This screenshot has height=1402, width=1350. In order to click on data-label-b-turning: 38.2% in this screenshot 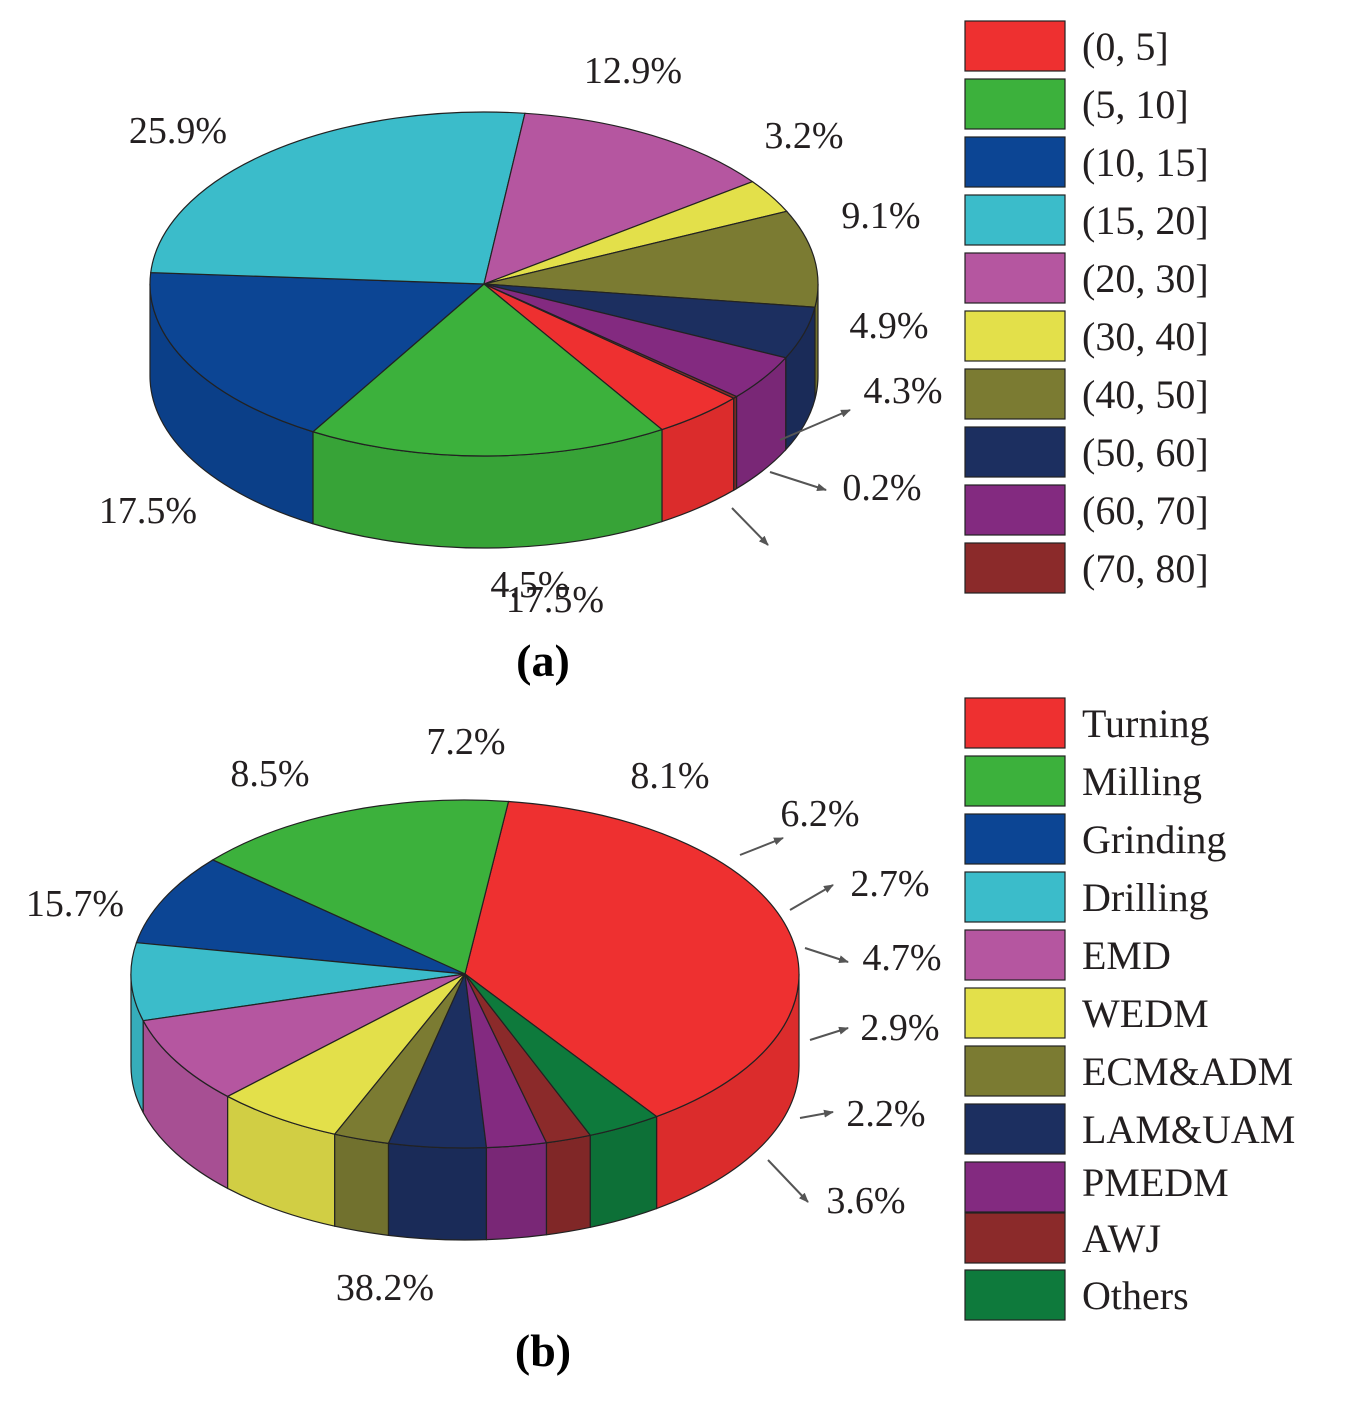, I will do `click(385, 1288)`.